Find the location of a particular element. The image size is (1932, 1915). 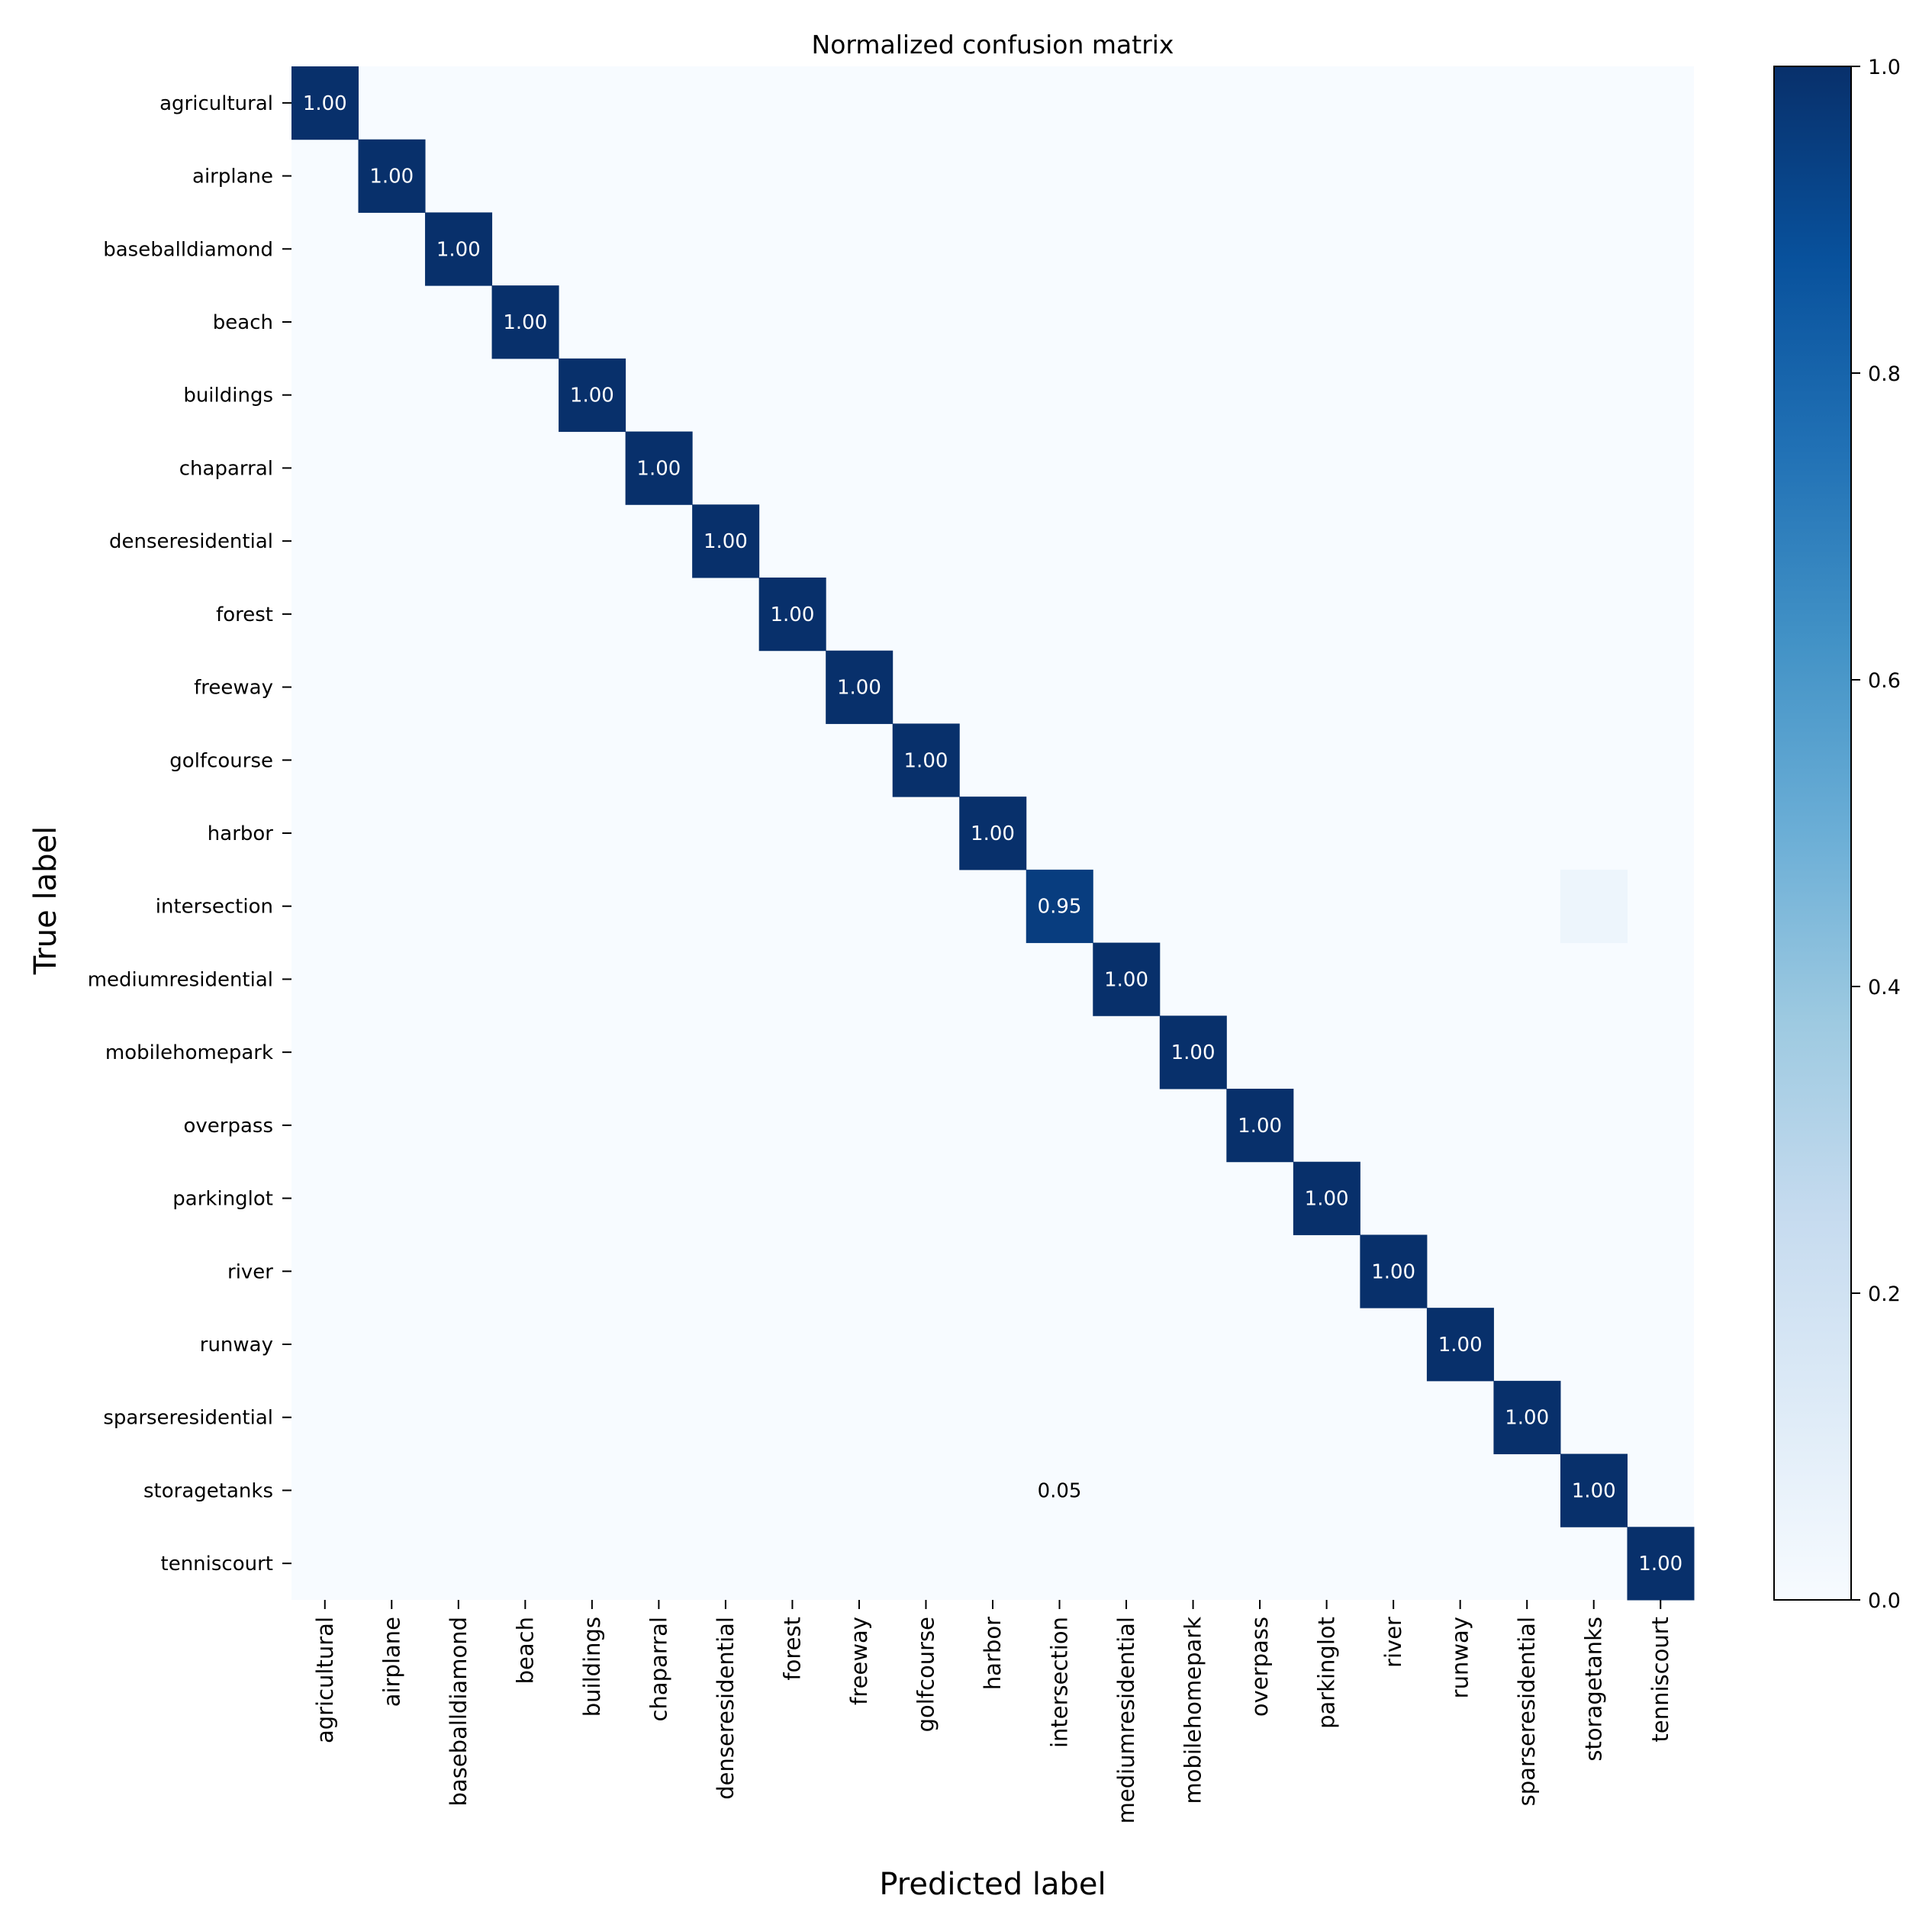

y-tick-label: intersection is located at coordinates (214, 908).